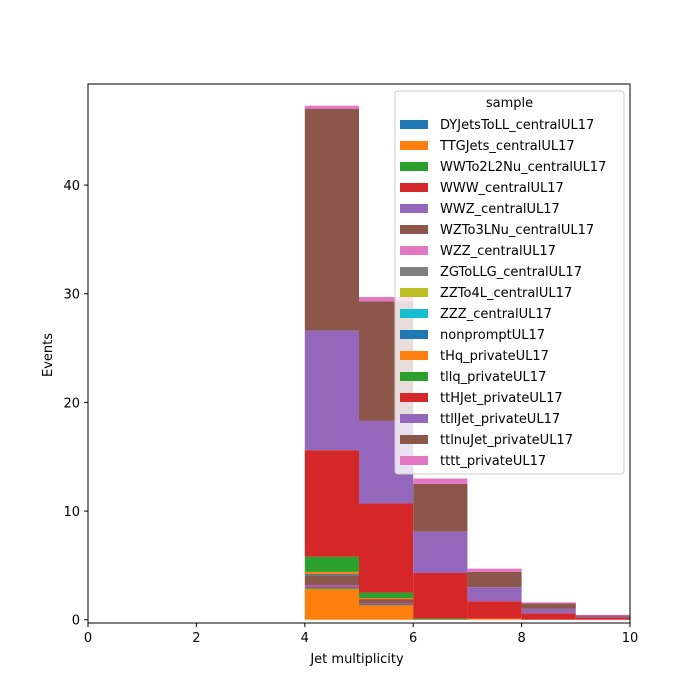  What do you see at coordinates (523, 167) in the screenshot?
I see `legend-entry: WWTo2L2Nu_centralUL17` at bounding box center [523, 167].